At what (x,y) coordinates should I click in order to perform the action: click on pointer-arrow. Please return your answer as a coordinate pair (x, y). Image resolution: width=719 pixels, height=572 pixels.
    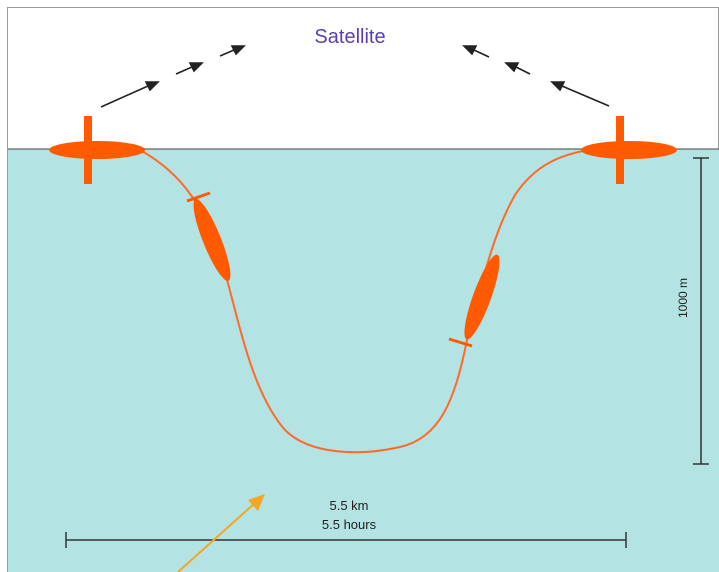
    Looking at the image, I should click on (221, 533).